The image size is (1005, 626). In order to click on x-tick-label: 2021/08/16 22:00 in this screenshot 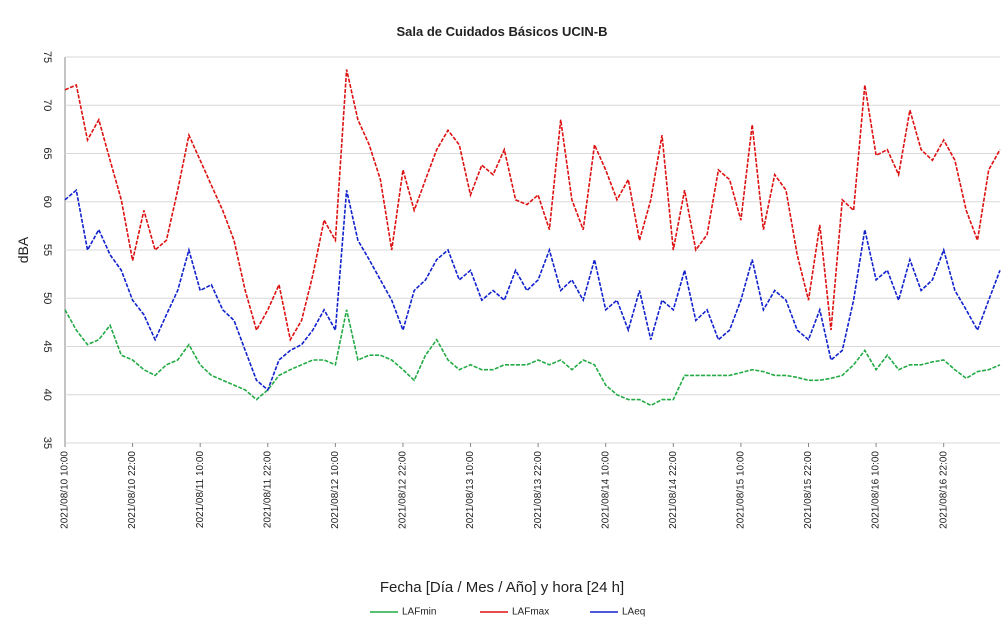, I will do `click(943, 490)`.